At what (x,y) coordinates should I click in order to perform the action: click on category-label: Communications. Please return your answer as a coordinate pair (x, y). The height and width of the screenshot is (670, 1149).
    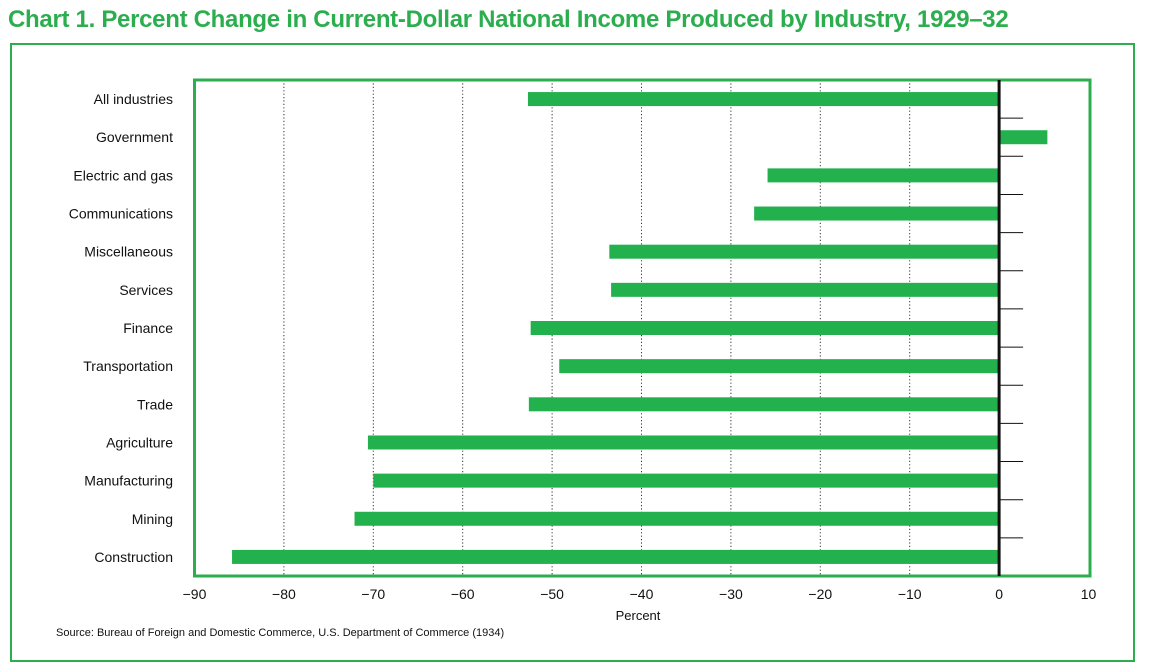
    Looking at the image, I should click on (121, 214).